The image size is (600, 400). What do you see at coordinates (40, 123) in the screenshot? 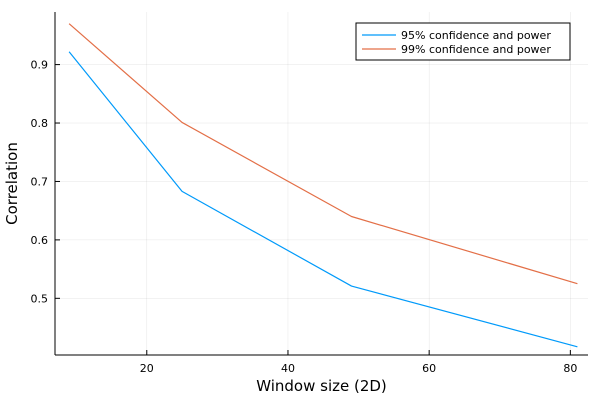
I see `y-tick-label: 0.8` at bounding box center [40, 123].